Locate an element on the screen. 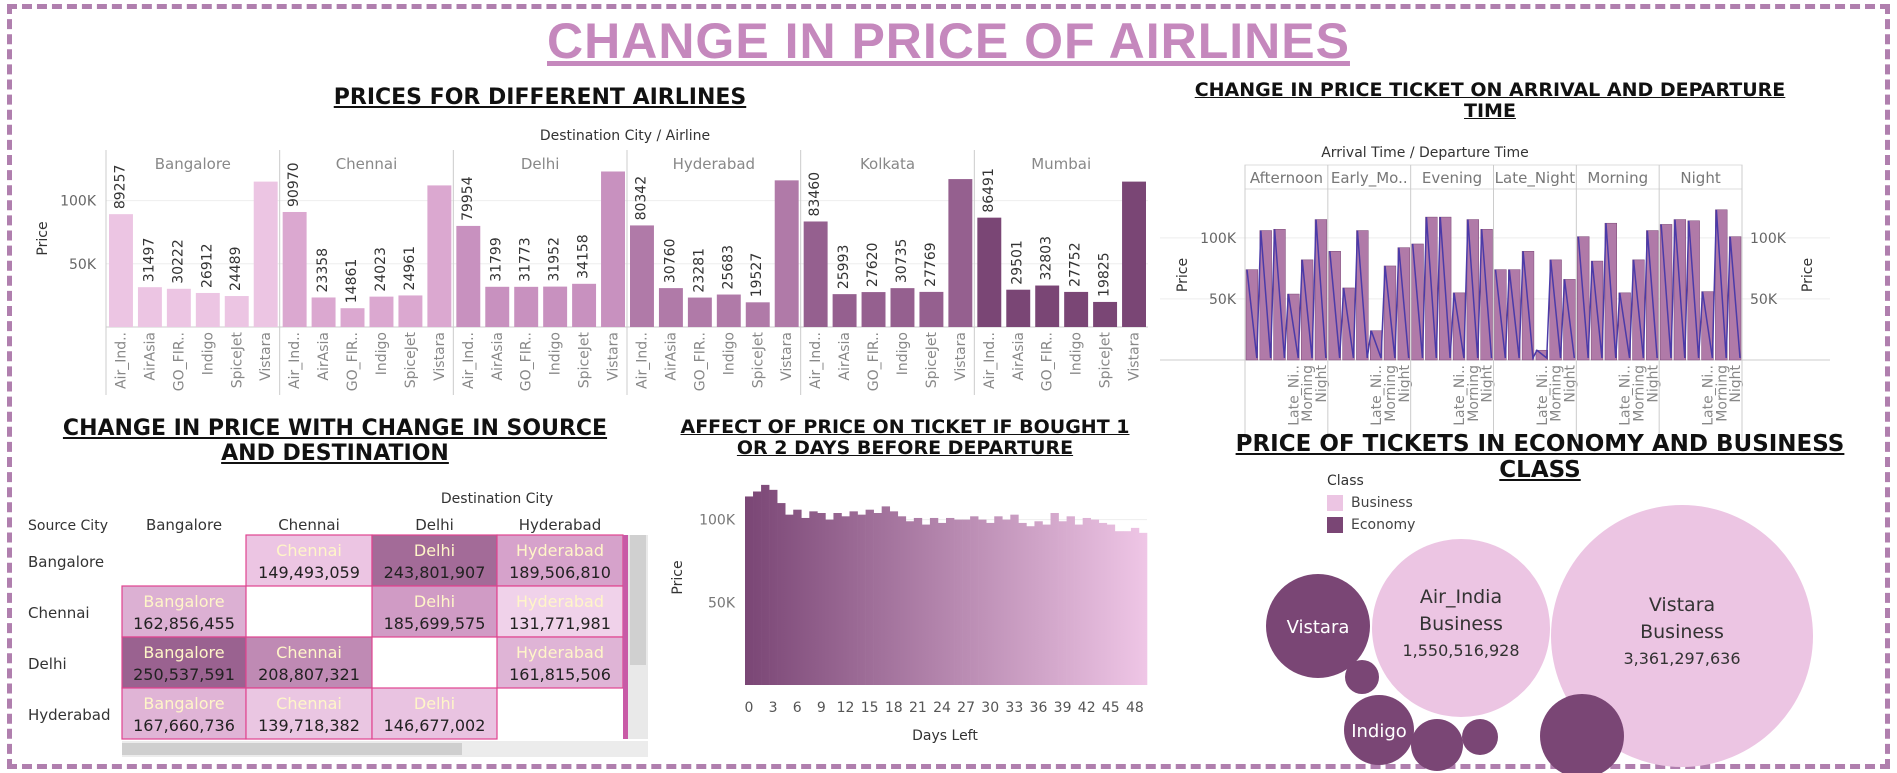 The image size is (1897, 773). cell-value: 167,660,736 is located at coordinates (184, 725).